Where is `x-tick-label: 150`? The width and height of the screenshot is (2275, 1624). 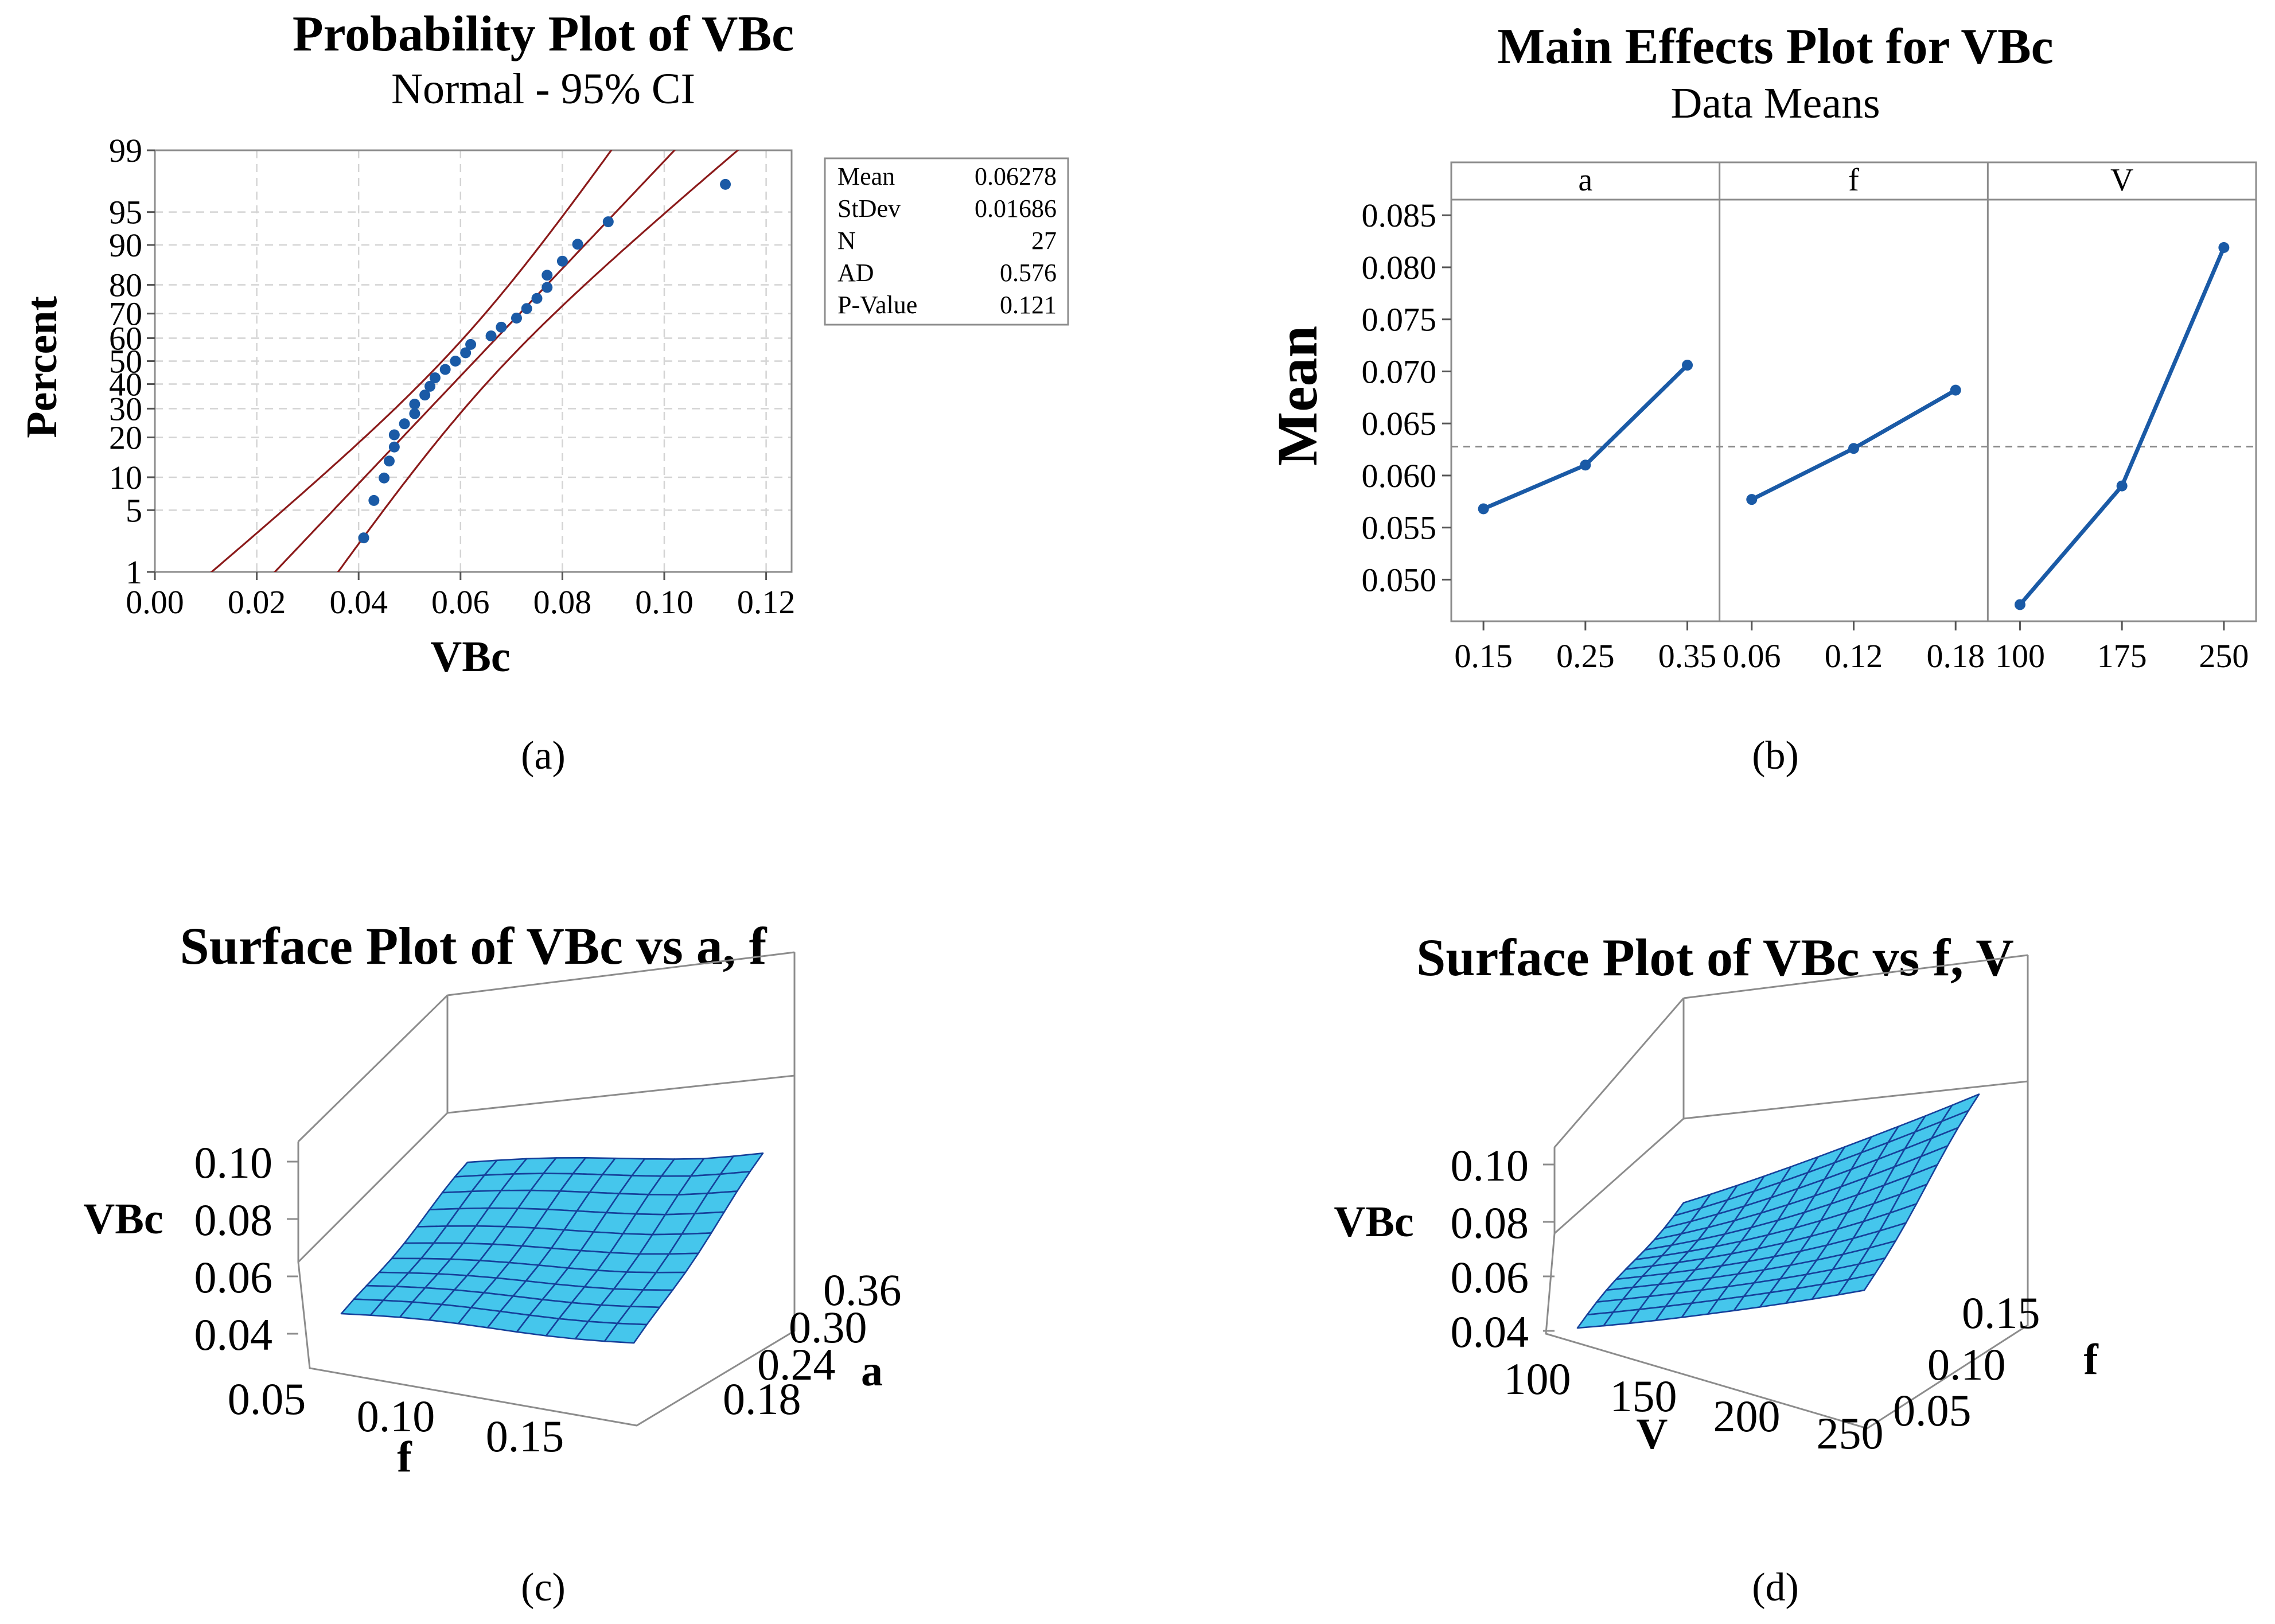 x-tick-label: 150 is located at coordinates (1643, 1396).